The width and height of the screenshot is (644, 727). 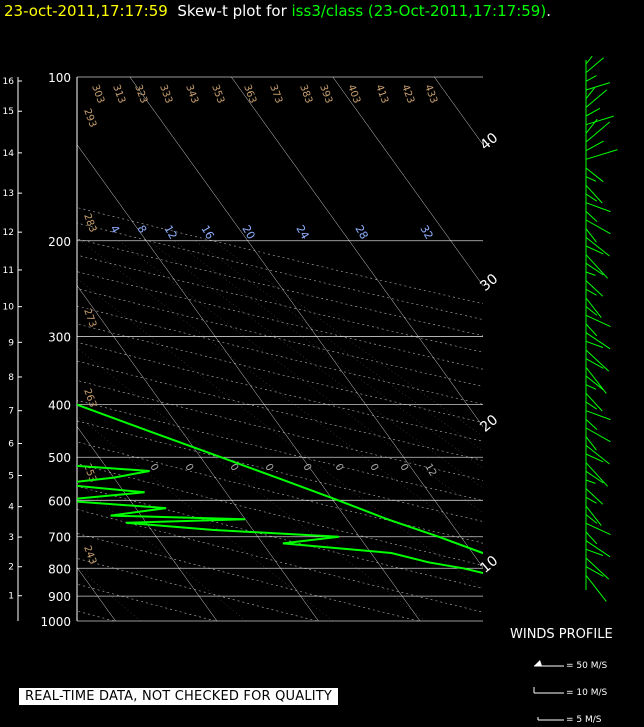 I want to click on mixing-ratio-label: 8, so click(x=141, y=229).